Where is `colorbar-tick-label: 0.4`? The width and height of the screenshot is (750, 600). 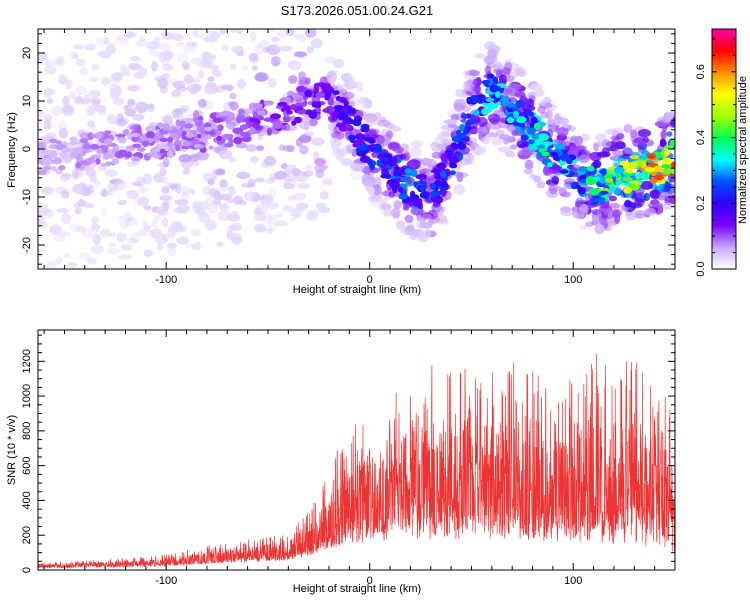
colorbar-tick-label: 0.4 is located at coordinates (701, 137).